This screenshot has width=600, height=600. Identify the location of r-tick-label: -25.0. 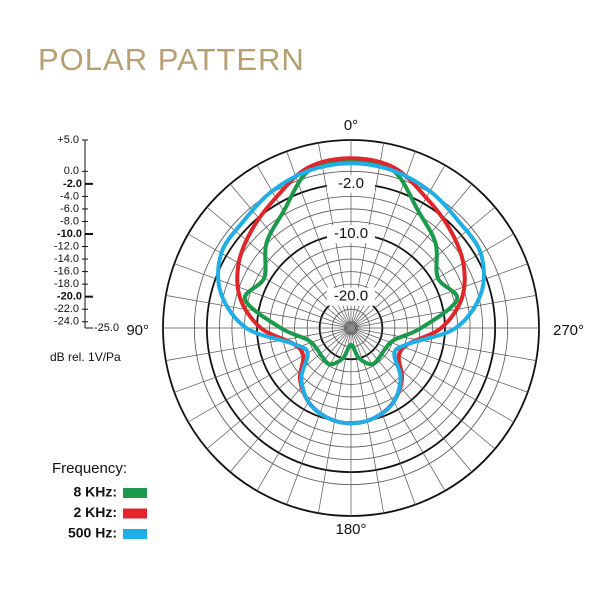
(106, 328).